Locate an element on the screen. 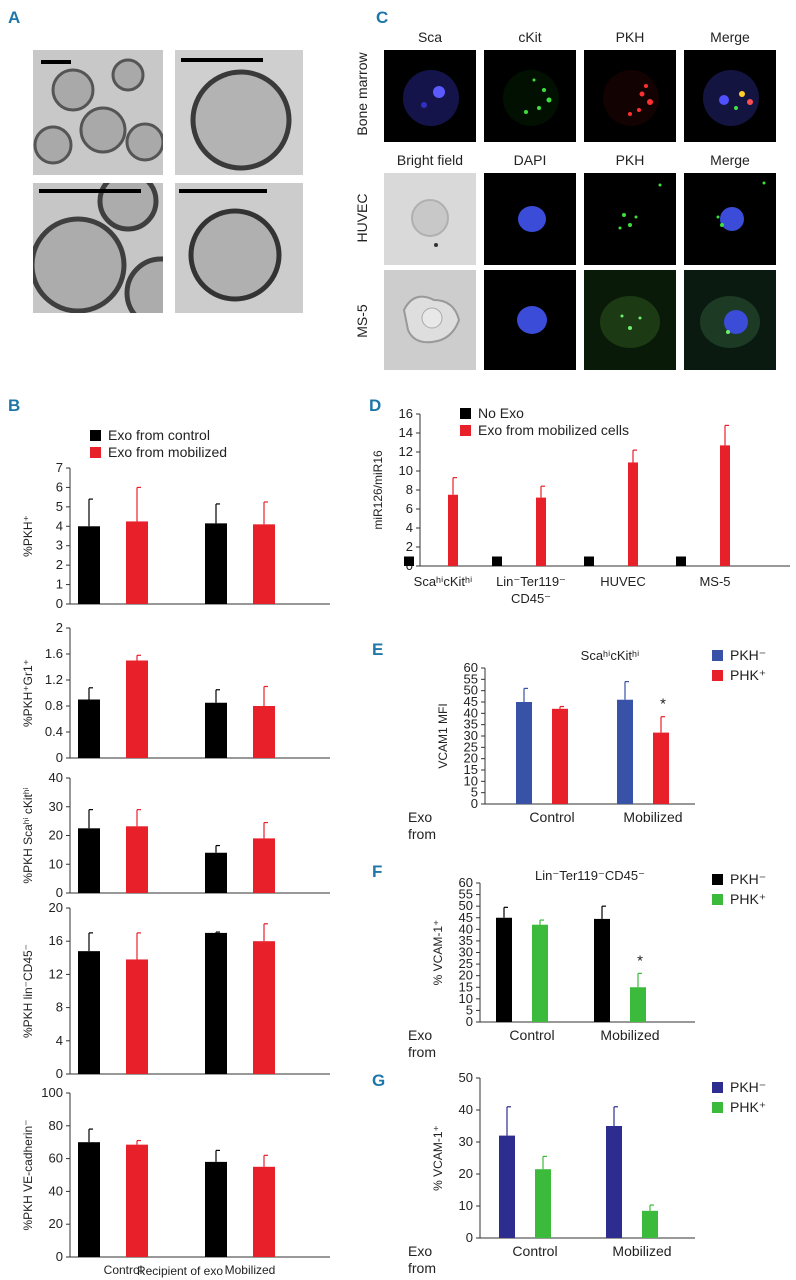  b2-ytick-label: 0.8 is located at coordinates (54, 705).